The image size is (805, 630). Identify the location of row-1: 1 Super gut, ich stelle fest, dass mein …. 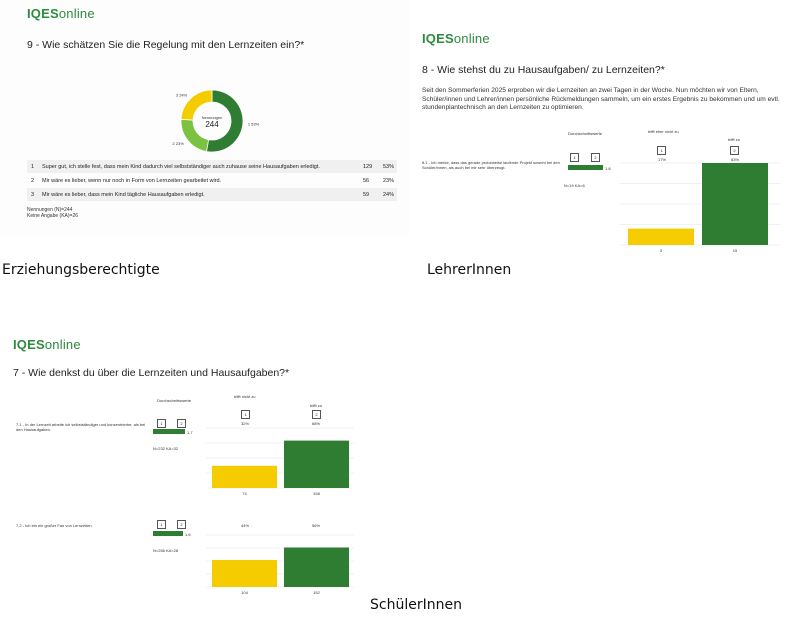
(212, 166).